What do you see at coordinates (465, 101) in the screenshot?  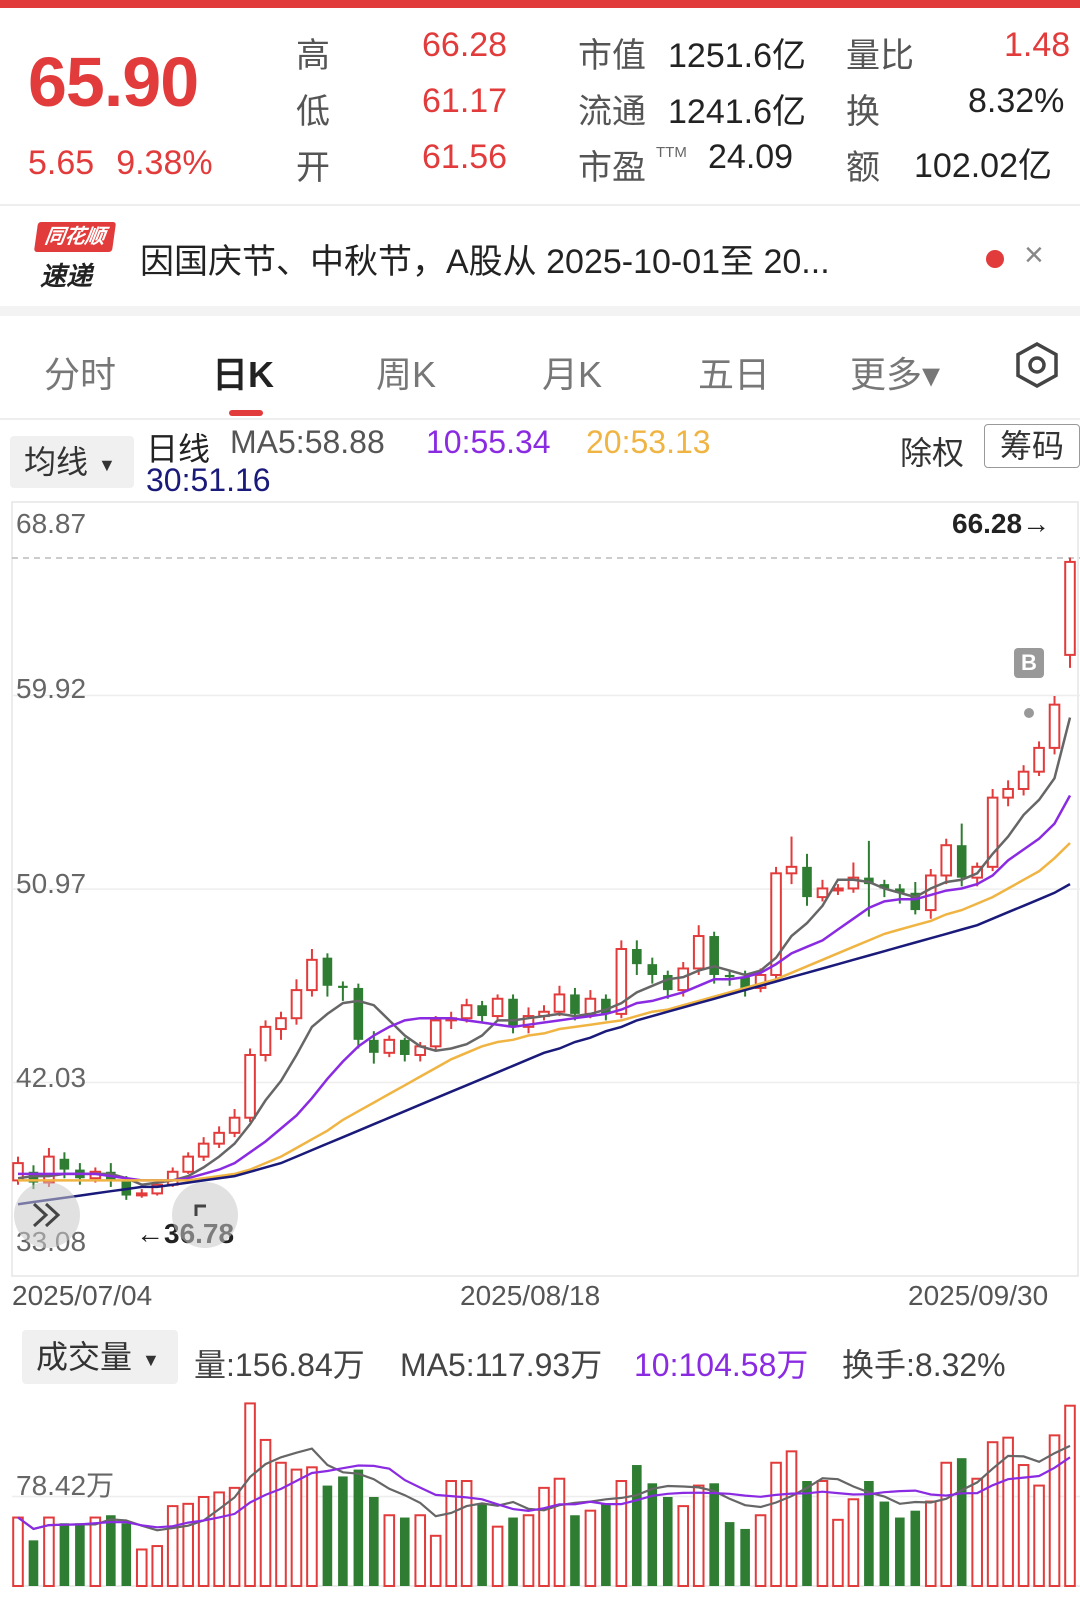 I see `low-value: 61.17` at bounding box center [465, 101].